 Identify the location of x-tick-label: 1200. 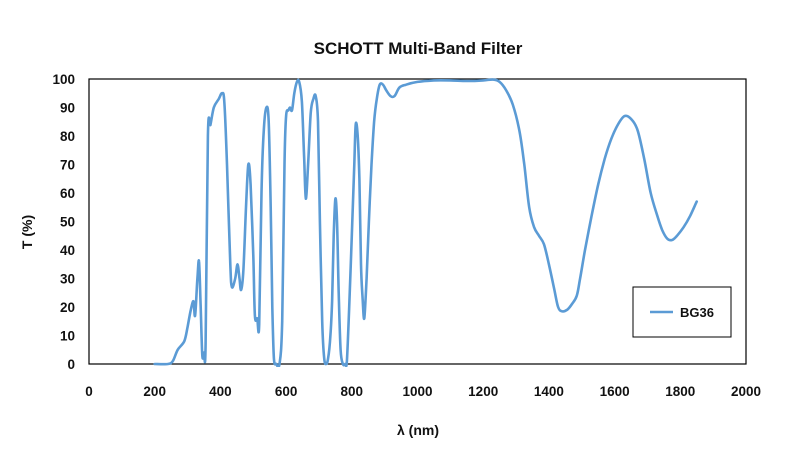
(483, 391).